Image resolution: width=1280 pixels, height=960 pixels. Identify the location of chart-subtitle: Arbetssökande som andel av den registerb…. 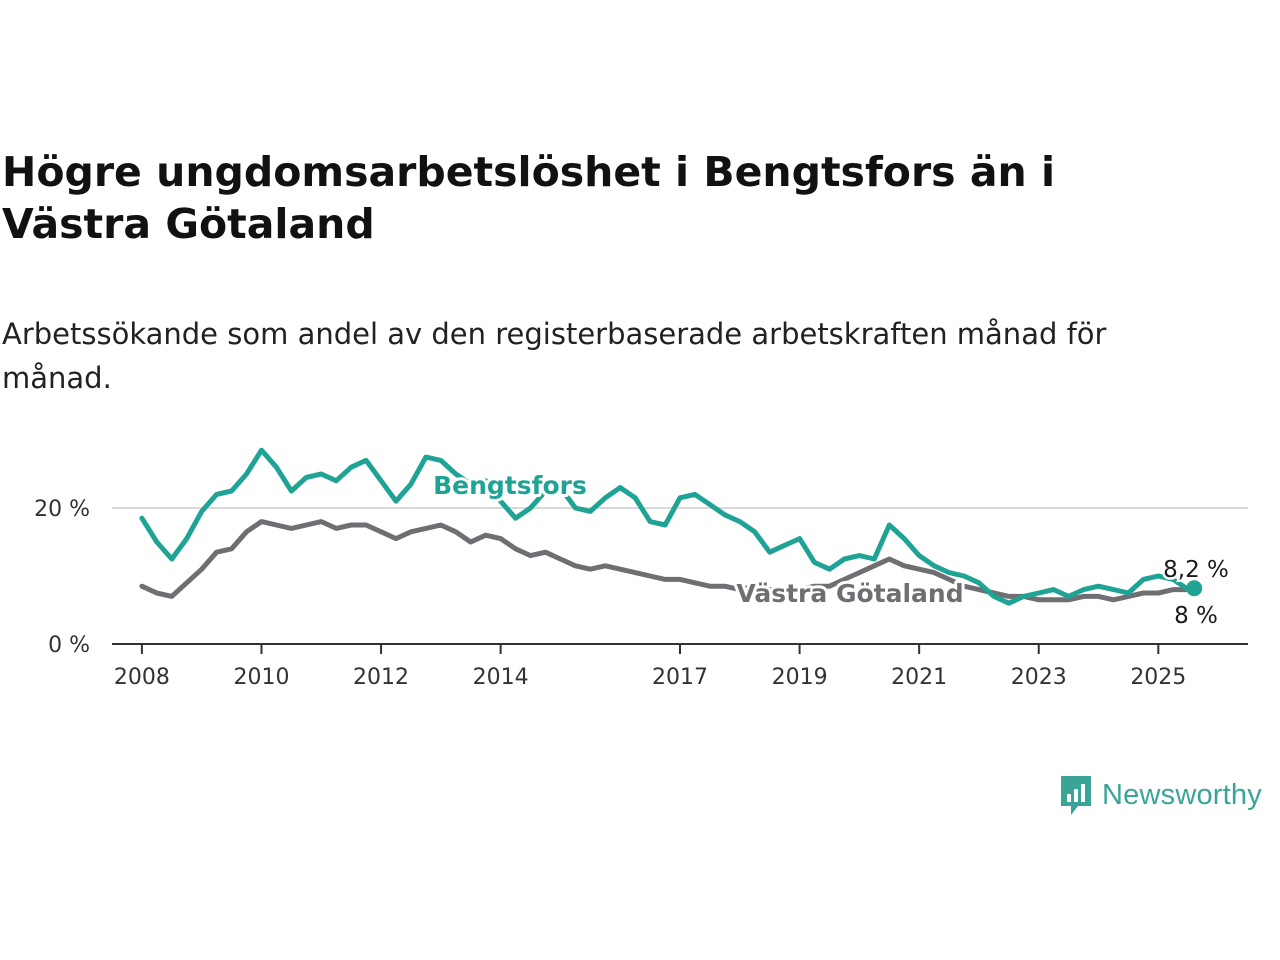
(554, 356).